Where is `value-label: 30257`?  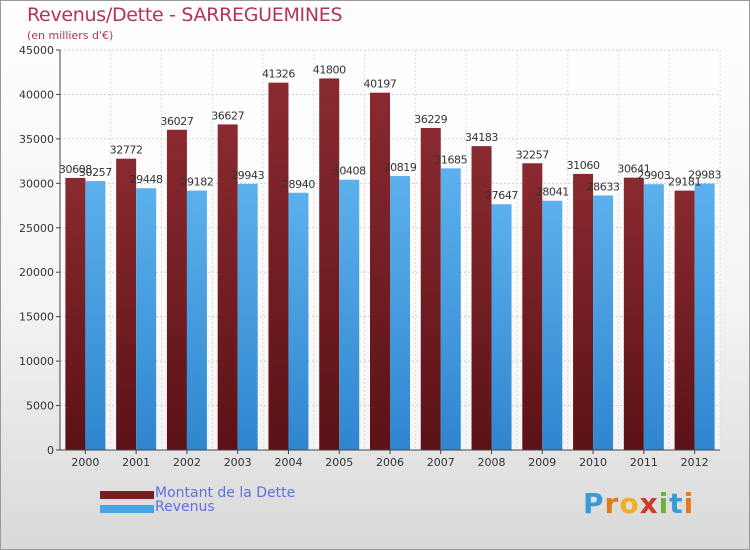
value-label: 30257 is located at coordinates (95, 172).